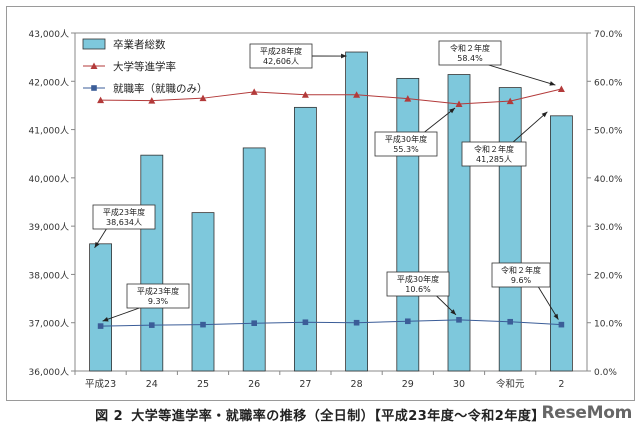  What do you see at coordinates (608, 132) in the screenshot?
I see `right-axis-tick-label: 50.0%` at bounding box center [608, 132].